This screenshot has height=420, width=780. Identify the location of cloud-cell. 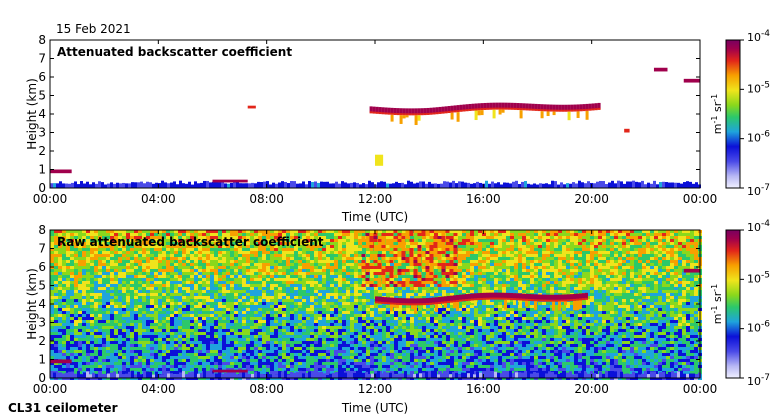
(488, 105).